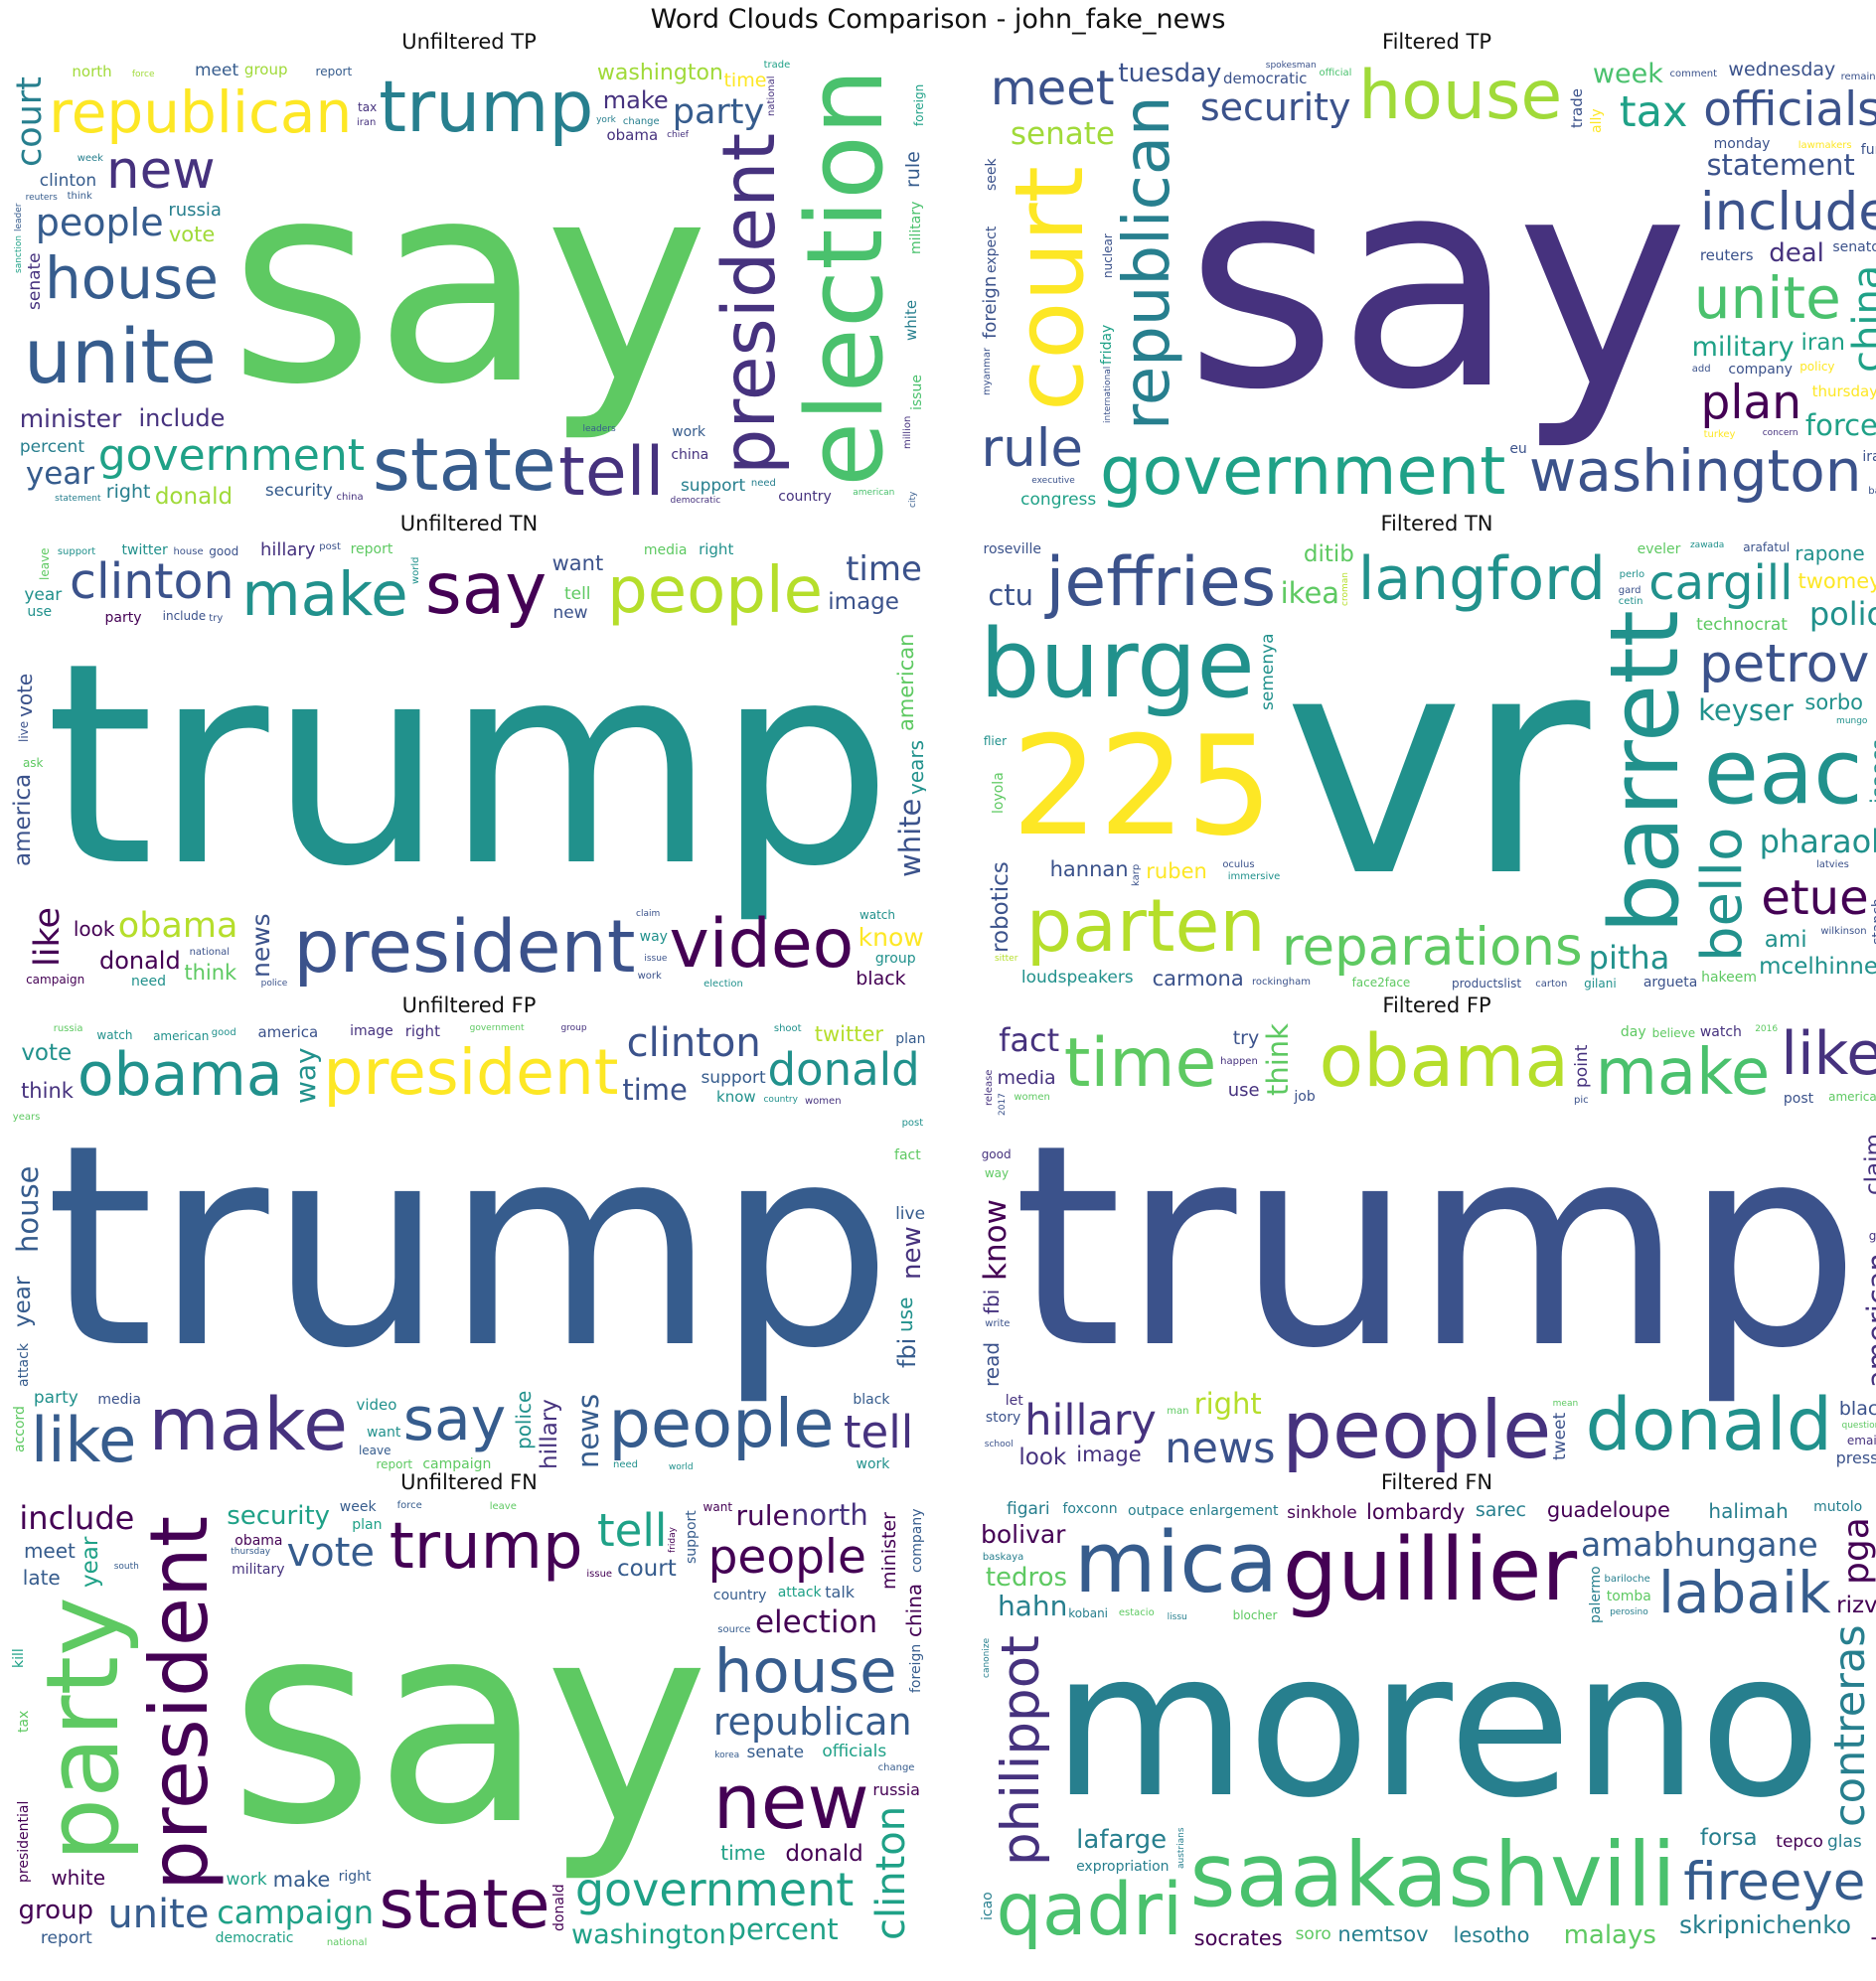 The image size is (1876, 1981). I want to click on cloud-word: langford, so click(1482, 579).